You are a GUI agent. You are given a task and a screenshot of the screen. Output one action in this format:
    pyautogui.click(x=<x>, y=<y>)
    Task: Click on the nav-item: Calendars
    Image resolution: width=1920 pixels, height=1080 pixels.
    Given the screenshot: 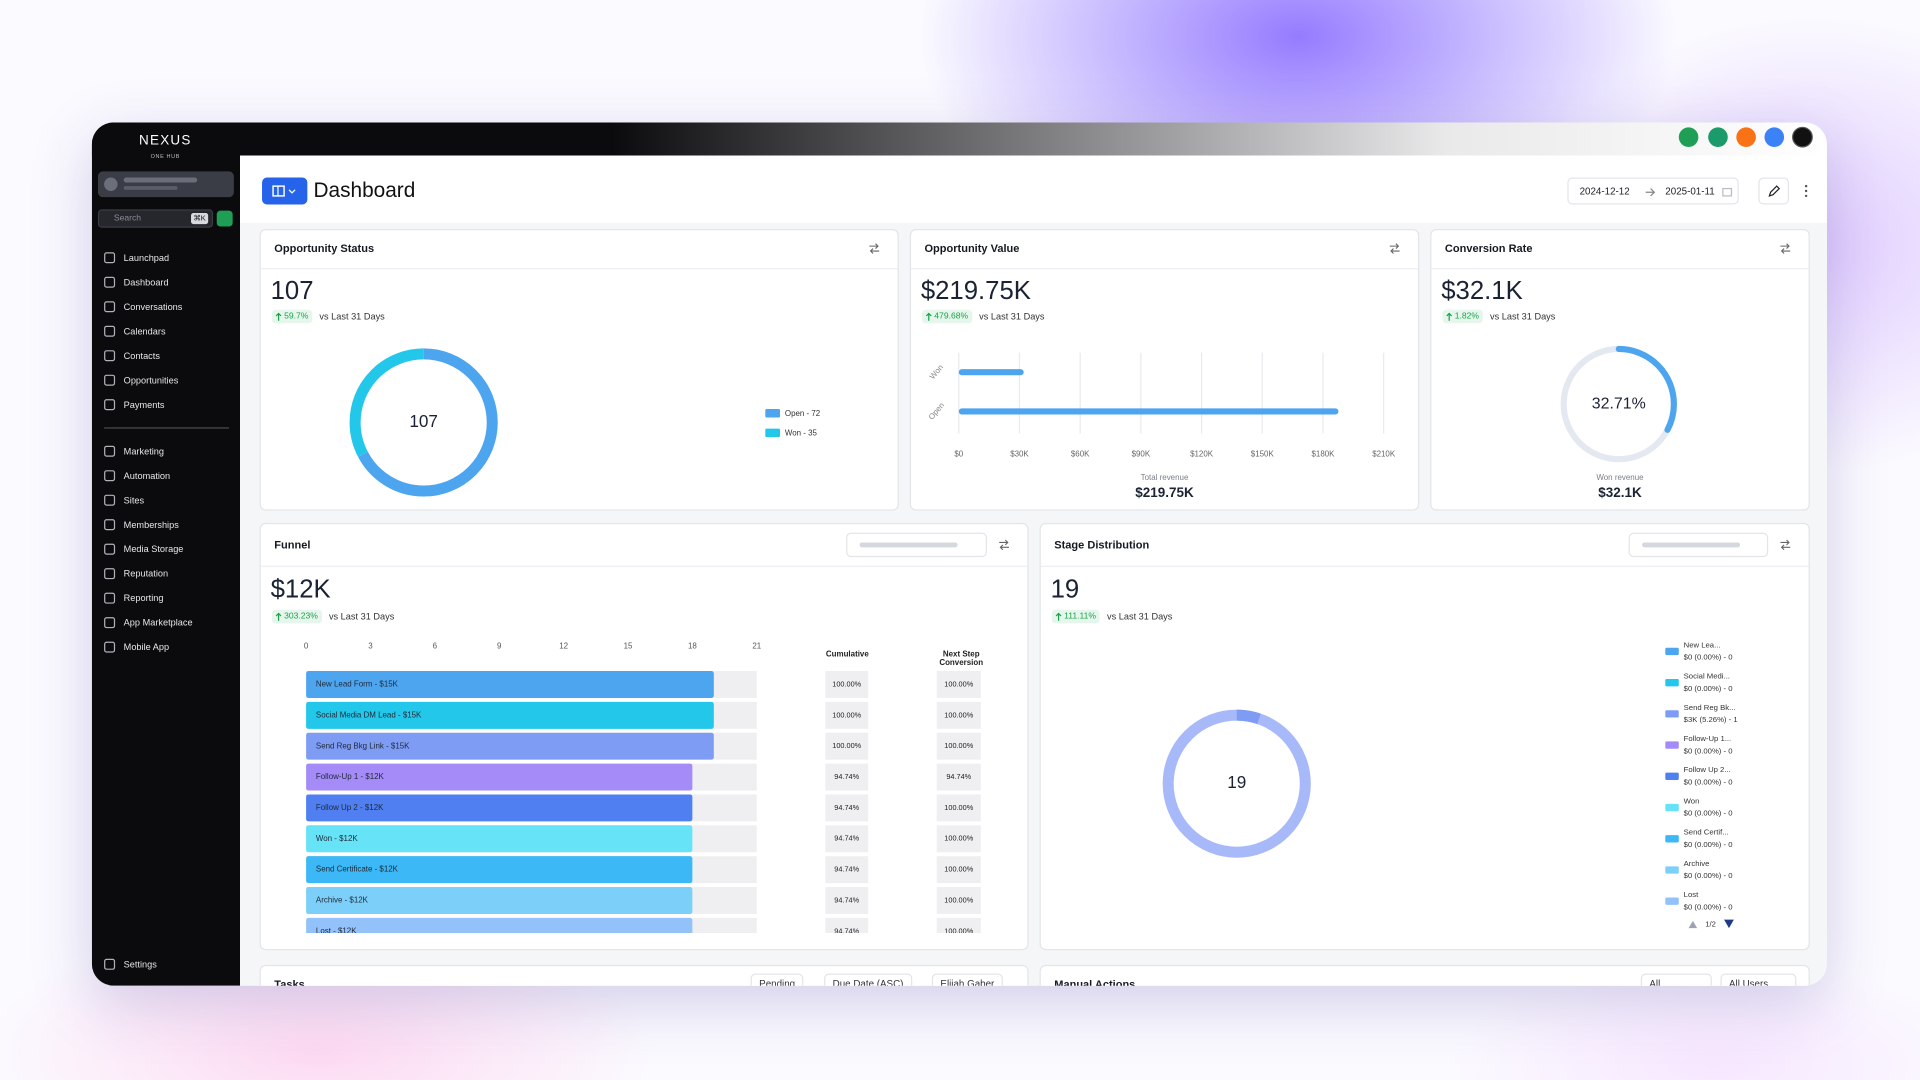 What is the action you would take?
    pyautogui.click(x=166, y=330)
    